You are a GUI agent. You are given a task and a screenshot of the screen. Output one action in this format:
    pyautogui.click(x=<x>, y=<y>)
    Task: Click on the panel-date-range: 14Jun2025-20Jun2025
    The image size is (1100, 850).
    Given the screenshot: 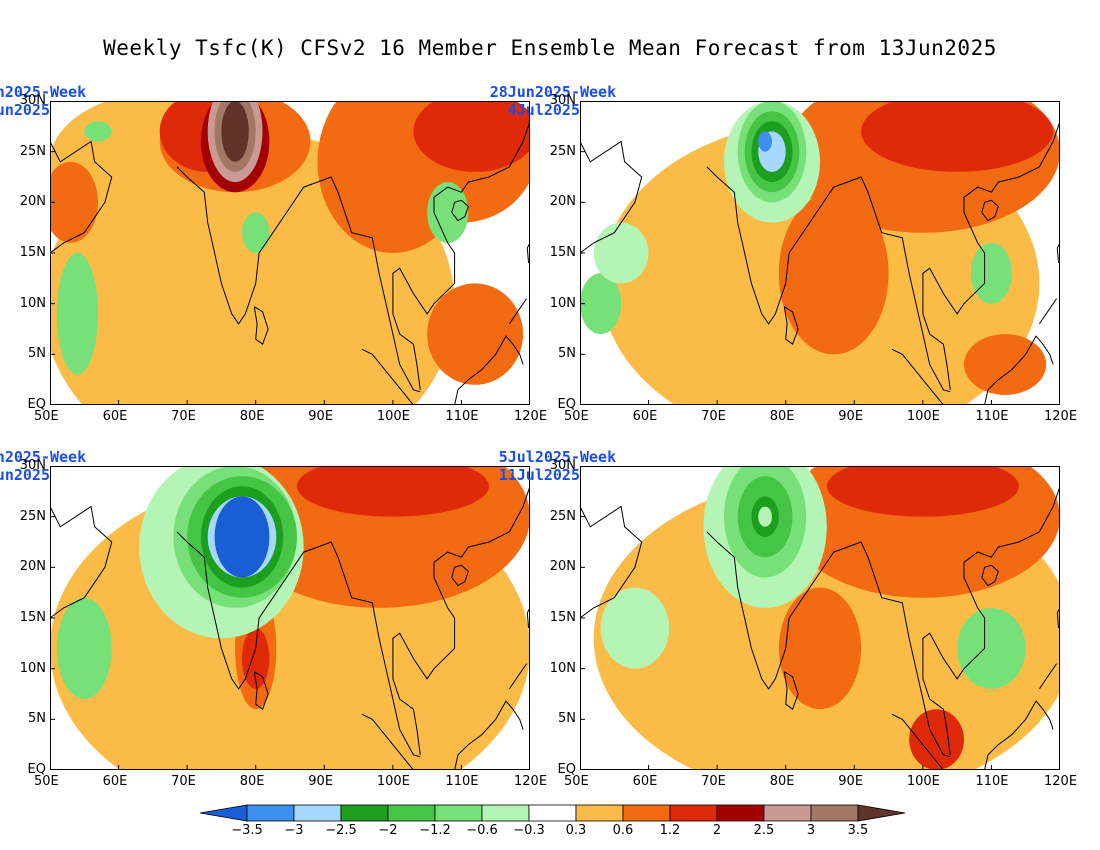 What is the action you would take?
    pyautogui.click(x=25, y=101)
    